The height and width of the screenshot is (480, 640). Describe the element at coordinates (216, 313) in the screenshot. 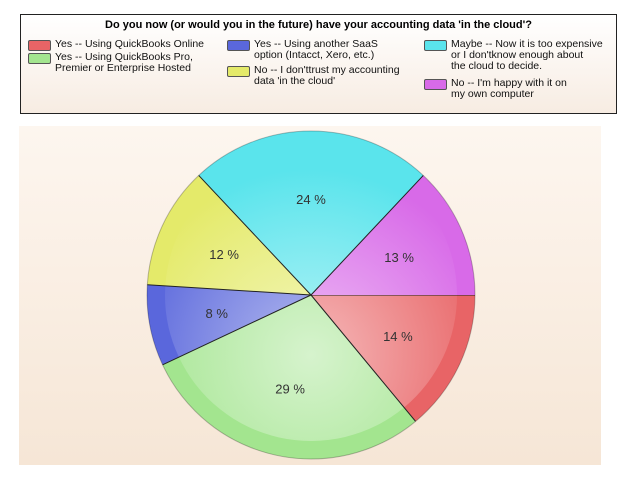

I see `pie-data-label-3: 8 %` at that location.